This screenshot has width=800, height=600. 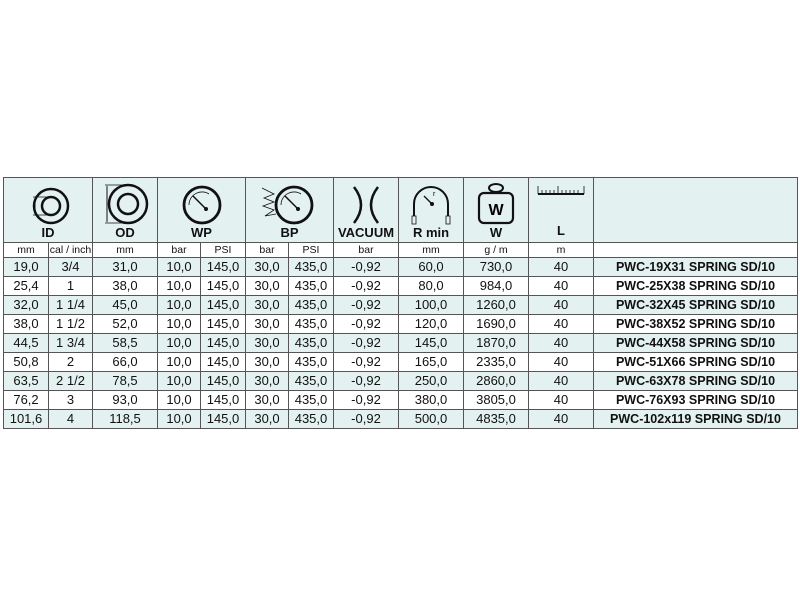 What do you see at coordinates (695, 305) in the screenshot?
I see `product-code-cell: PWC-32X45 SPRING SD/10` at bounding box center [695, 305].